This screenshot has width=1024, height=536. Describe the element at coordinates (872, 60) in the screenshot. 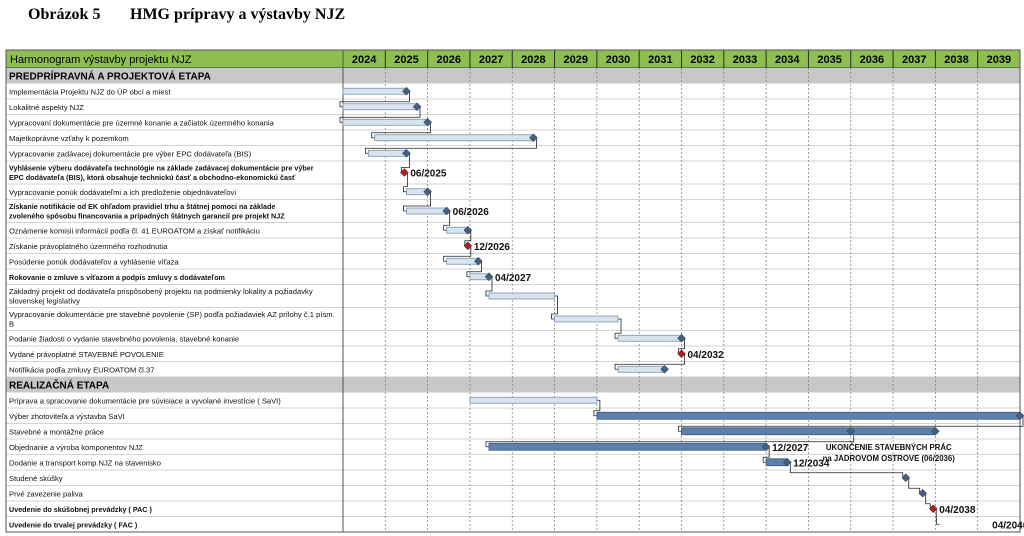

I see `year-label: 2036` at that location.